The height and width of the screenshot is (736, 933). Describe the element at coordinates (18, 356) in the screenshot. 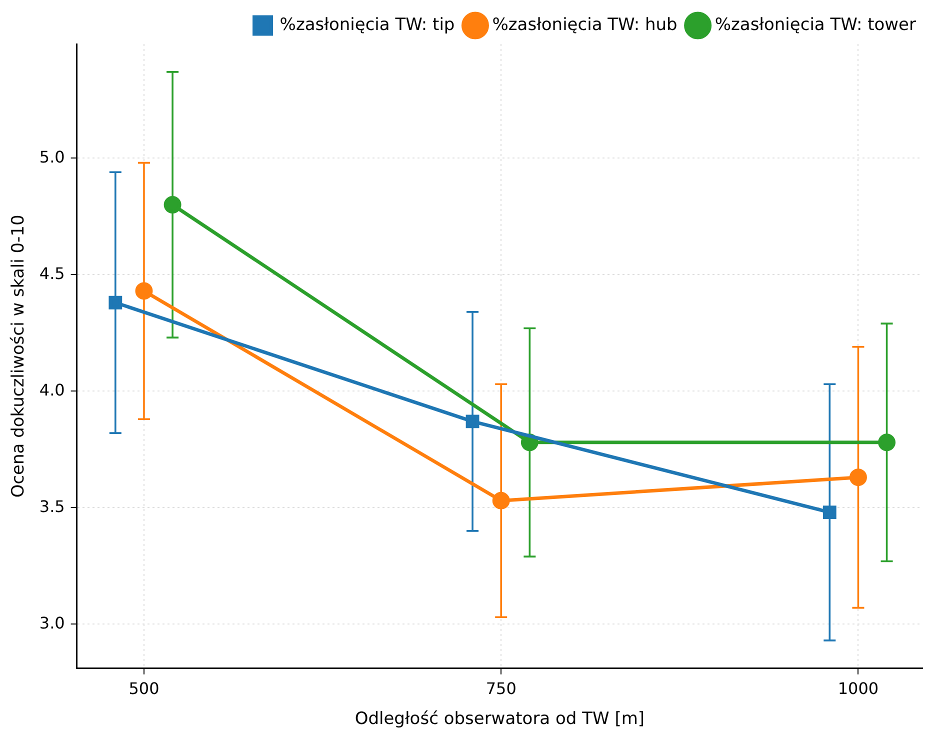

I see `y-axis-title: Ocena dokuczliwości w skali 0-10` at that location.